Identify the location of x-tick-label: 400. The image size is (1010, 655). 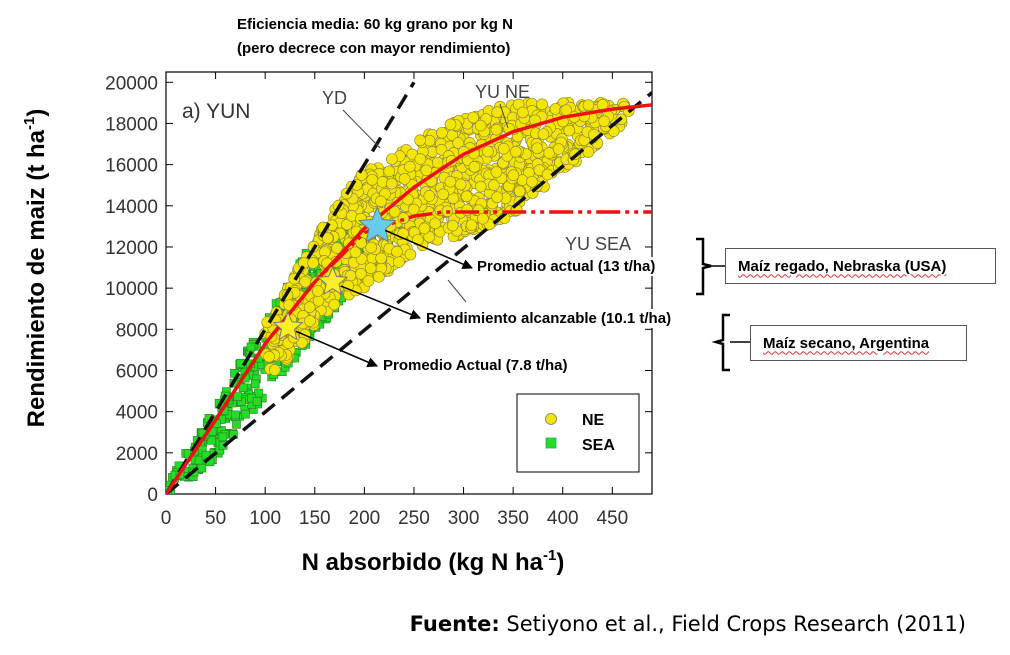
(563, 518).